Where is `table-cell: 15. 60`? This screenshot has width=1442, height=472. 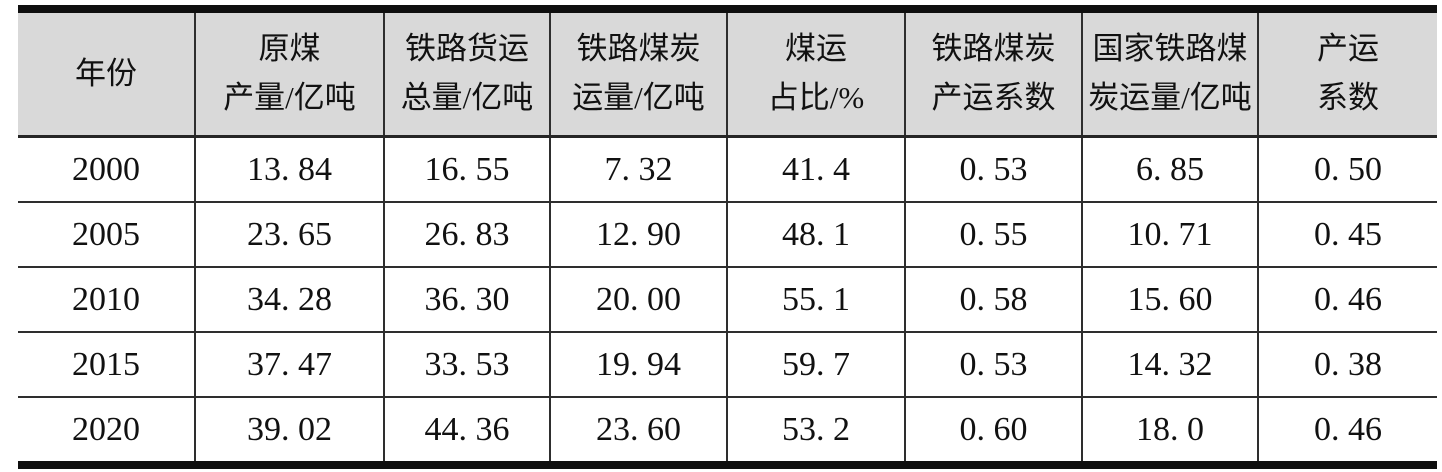
table-cell: 15. 60 is located at coordinates (1170, 299).